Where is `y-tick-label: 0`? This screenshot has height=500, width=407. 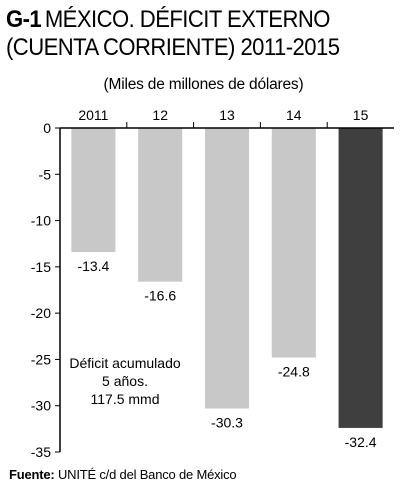 y-tick-label: 0 is located at coordinates (47, 128).